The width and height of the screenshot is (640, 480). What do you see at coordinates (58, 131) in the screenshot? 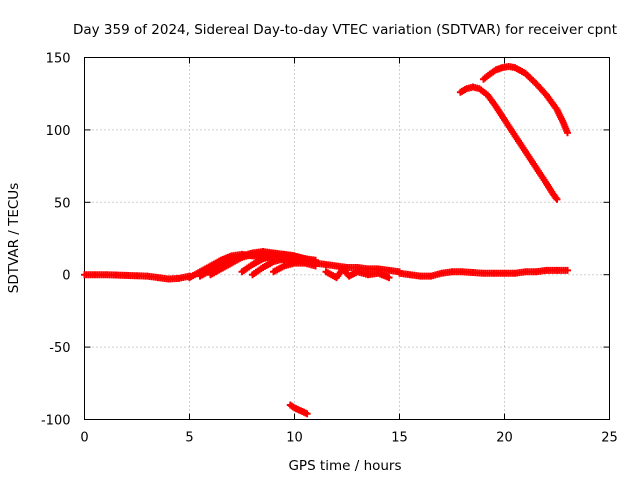
I see `y-tick-label: 100` at bounding box center [58, 131].